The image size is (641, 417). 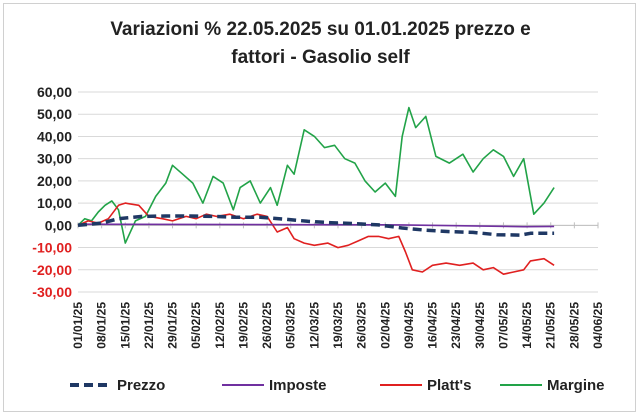 What do you see at coordinates (362, 325) in the screenshot?
I see `x-tick-label: 26/03/25` at bounding box center [362, 325].